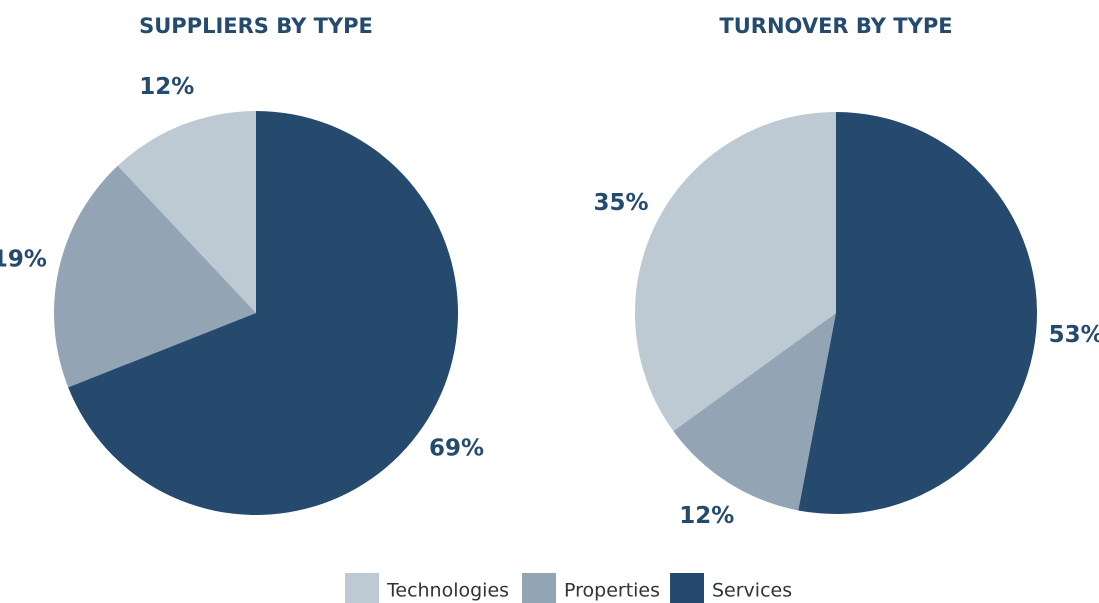  I want to click on legend-label: Services, so click(752, 591).